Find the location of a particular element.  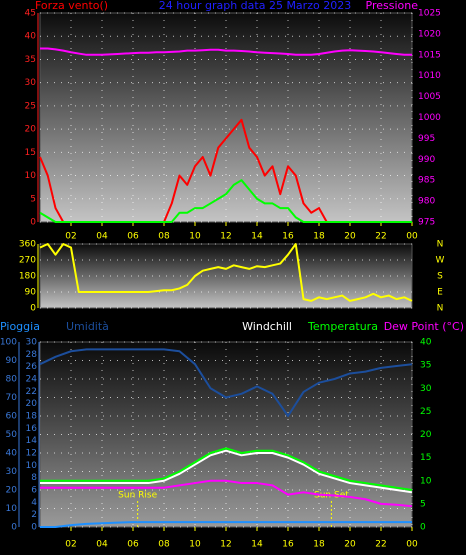

y2-tick-label: 1015 is located at coordinates (429, 55).